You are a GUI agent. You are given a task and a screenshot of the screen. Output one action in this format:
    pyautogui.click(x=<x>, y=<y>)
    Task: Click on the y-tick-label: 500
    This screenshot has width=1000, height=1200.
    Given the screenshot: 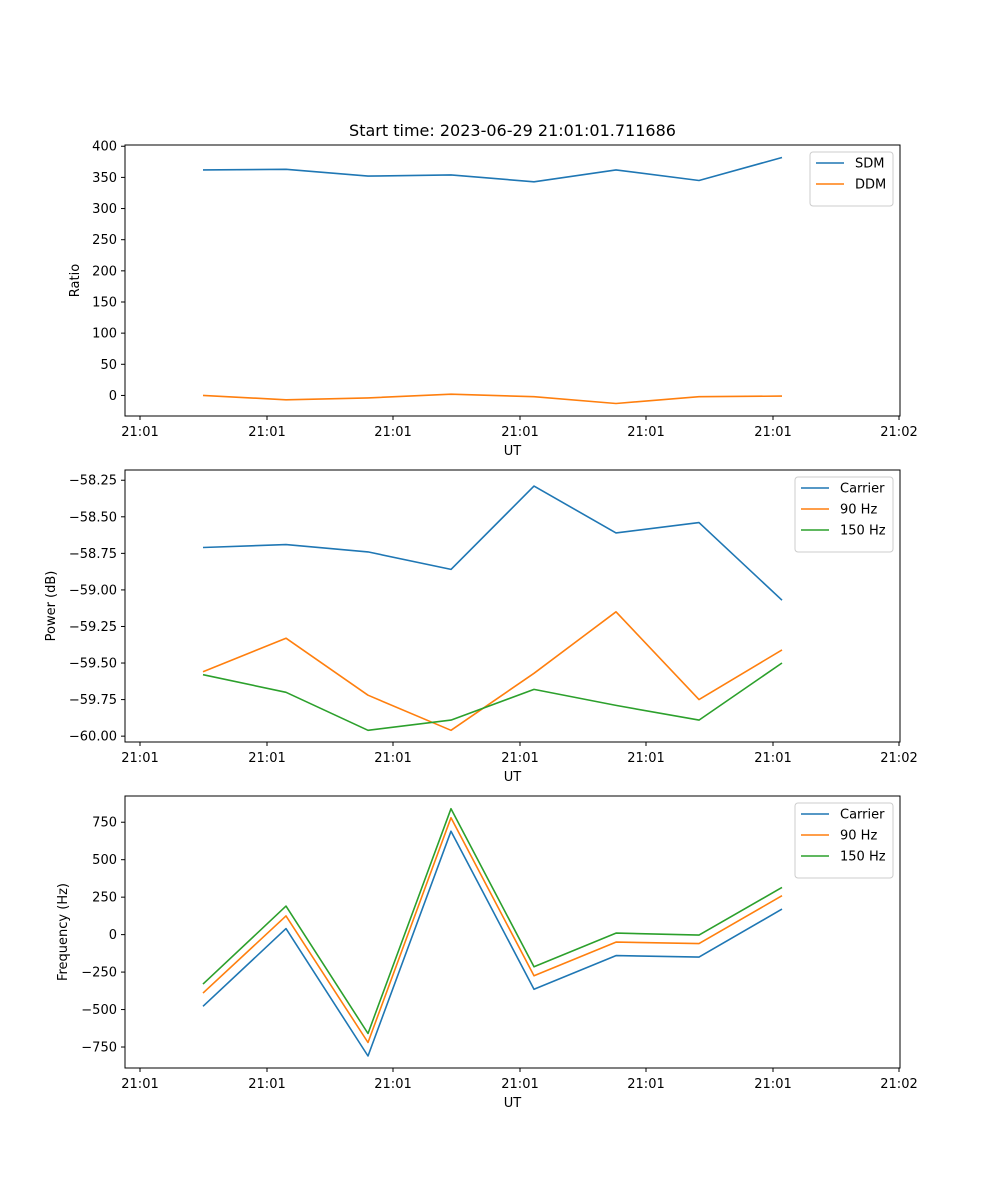 What is the action you would take?
    pyautogui.click(x=104, y=860)
    